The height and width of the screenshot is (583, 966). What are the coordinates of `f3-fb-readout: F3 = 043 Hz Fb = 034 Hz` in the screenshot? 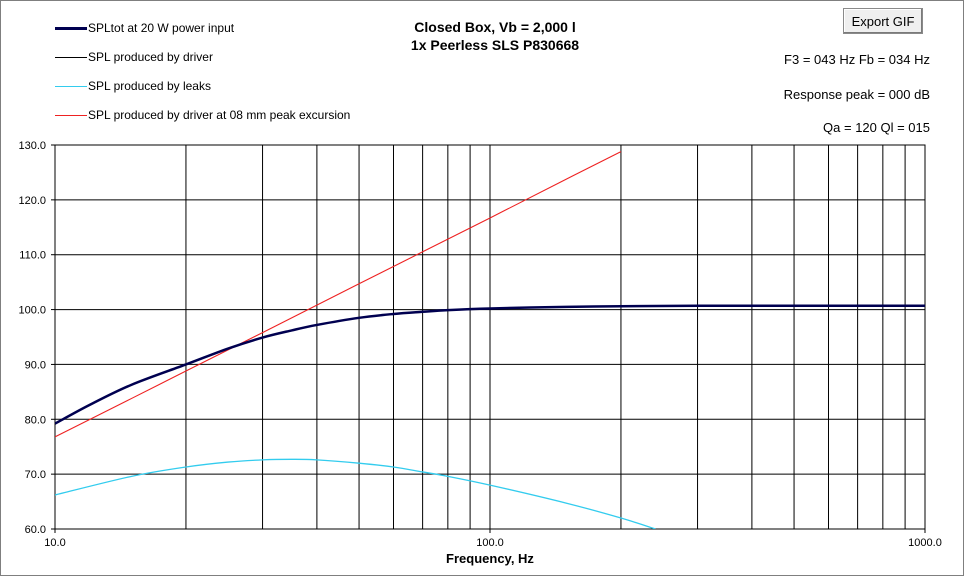 It's located at (857, 59).